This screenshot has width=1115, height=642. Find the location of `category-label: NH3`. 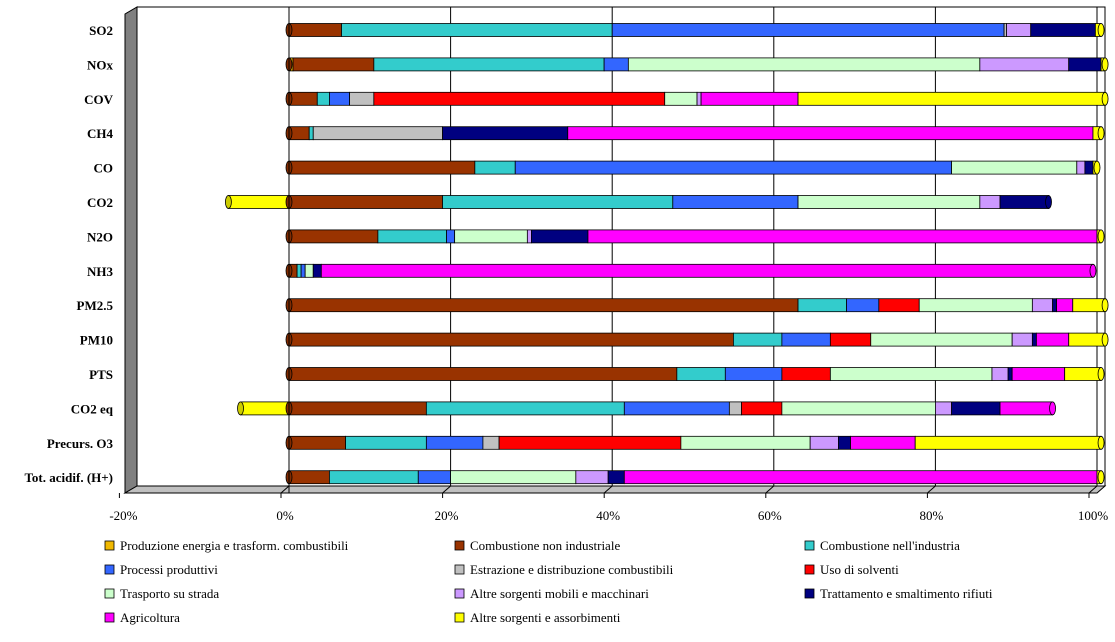

category-label: NH3 is located at coordinates (100, 271).